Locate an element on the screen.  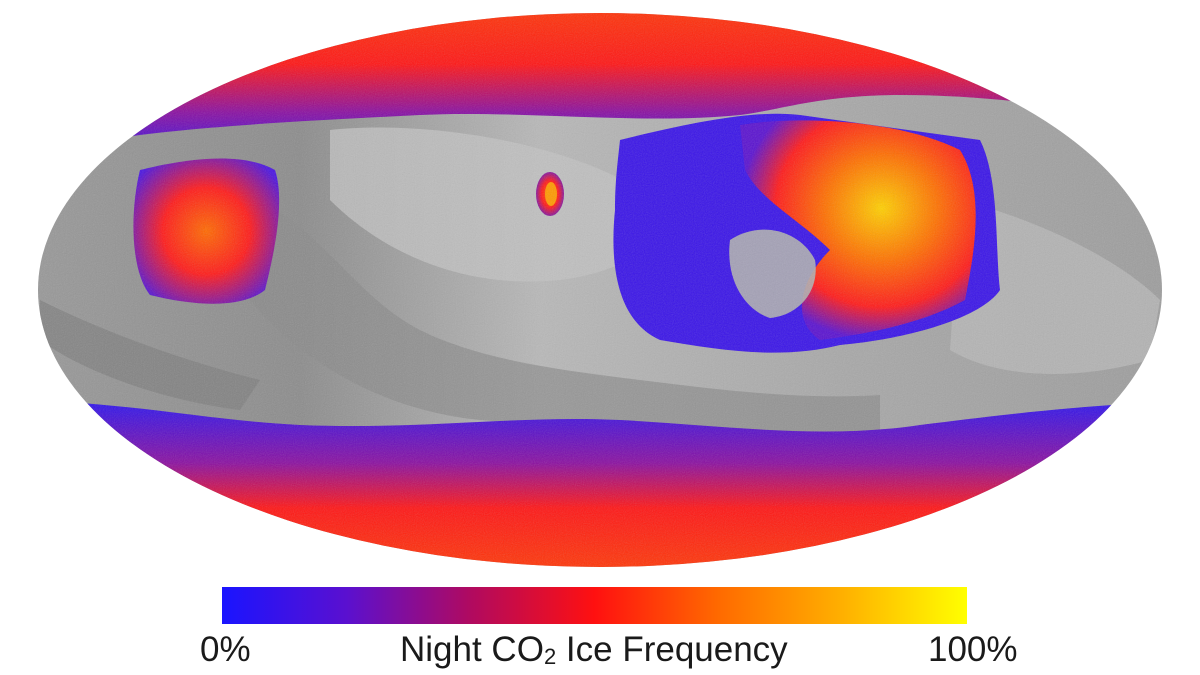
colorbar-min-label: 0% is located at coordinates (225, 649).